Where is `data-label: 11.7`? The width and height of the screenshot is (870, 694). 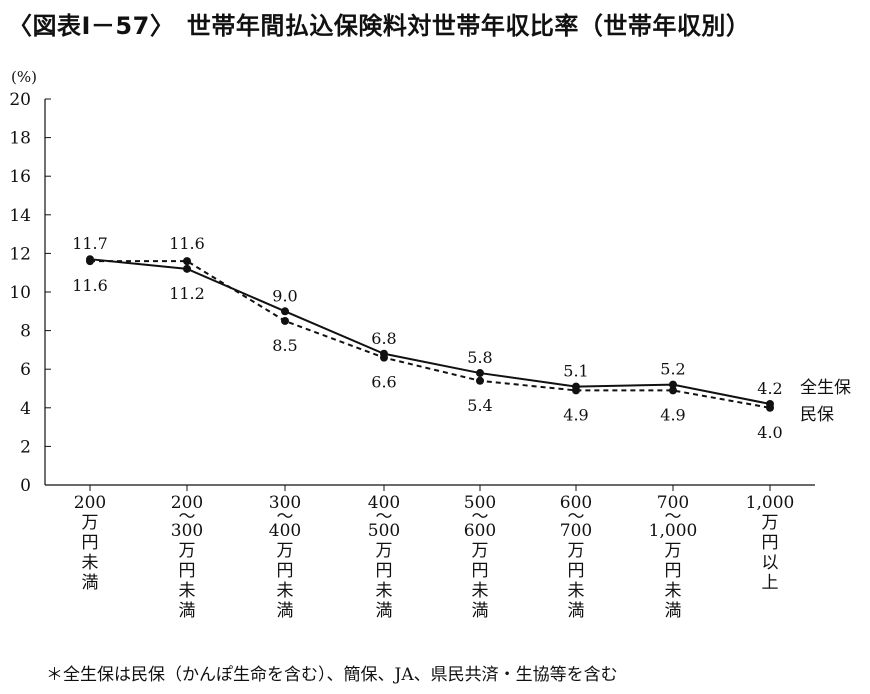 data-label: 11.7 is located at coordinates (90, 243).